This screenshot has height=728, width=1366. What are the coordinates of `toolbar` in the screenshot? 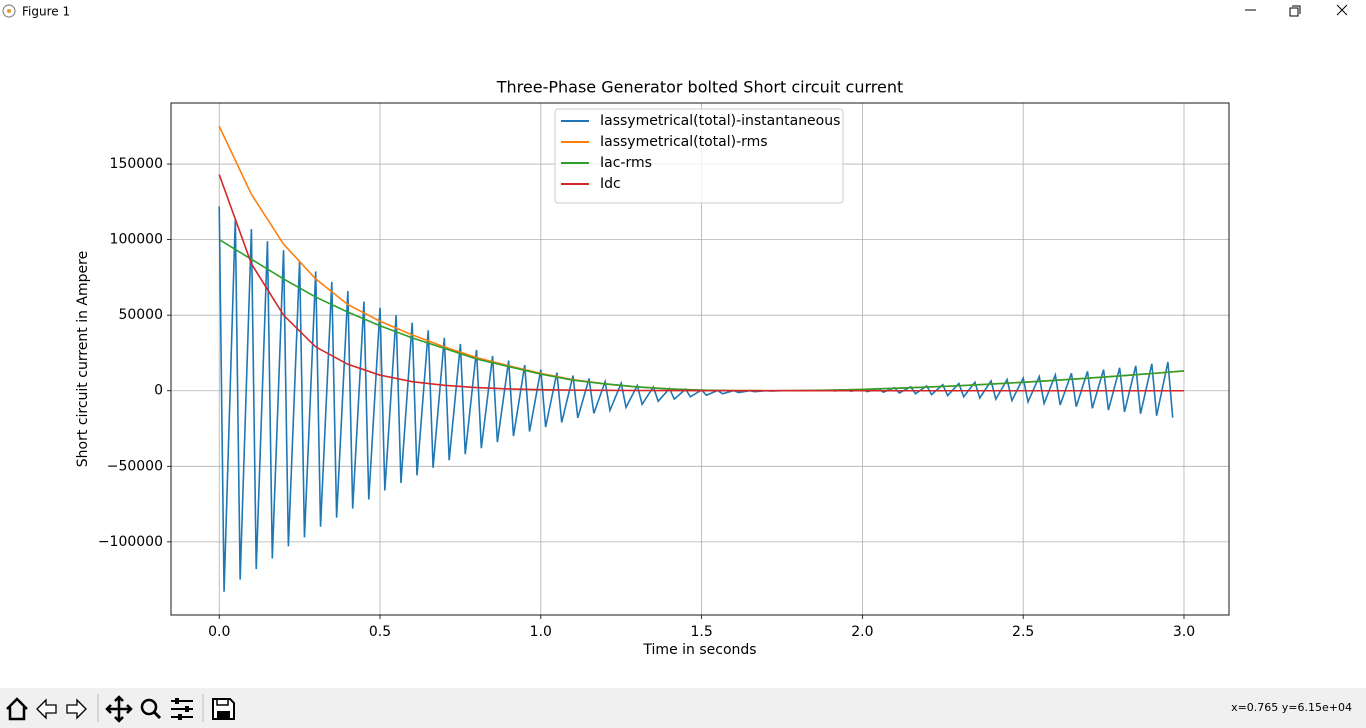 It's located at (683, 708).